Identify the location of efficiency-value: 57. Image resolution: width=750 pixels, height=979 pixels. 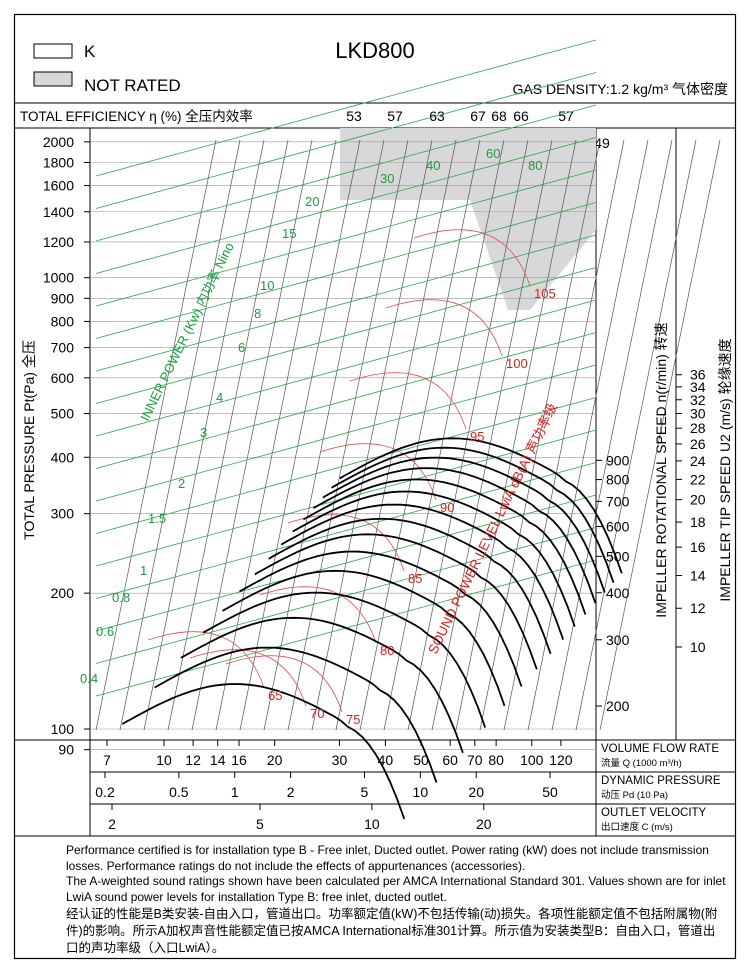
(395, 116).